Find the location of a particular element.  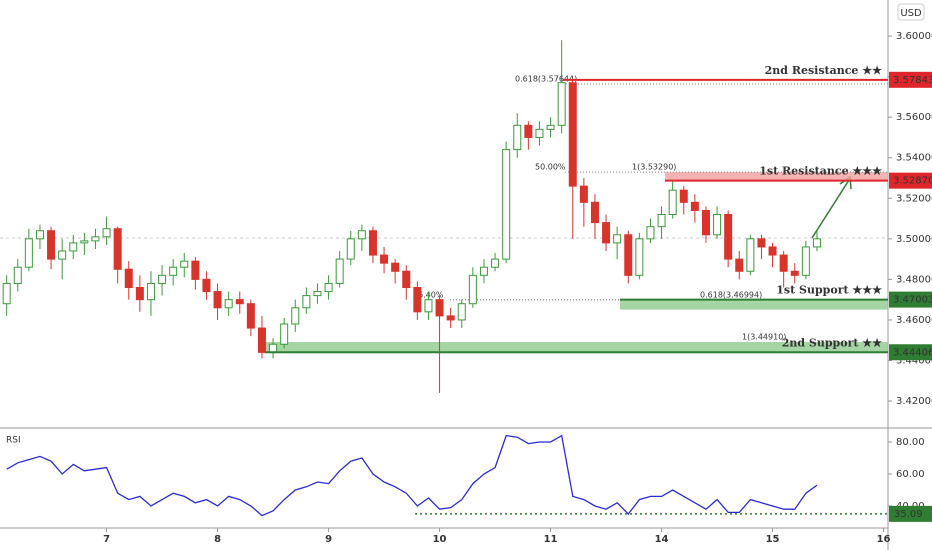

arrow-line is located at coordinates (830, 209).